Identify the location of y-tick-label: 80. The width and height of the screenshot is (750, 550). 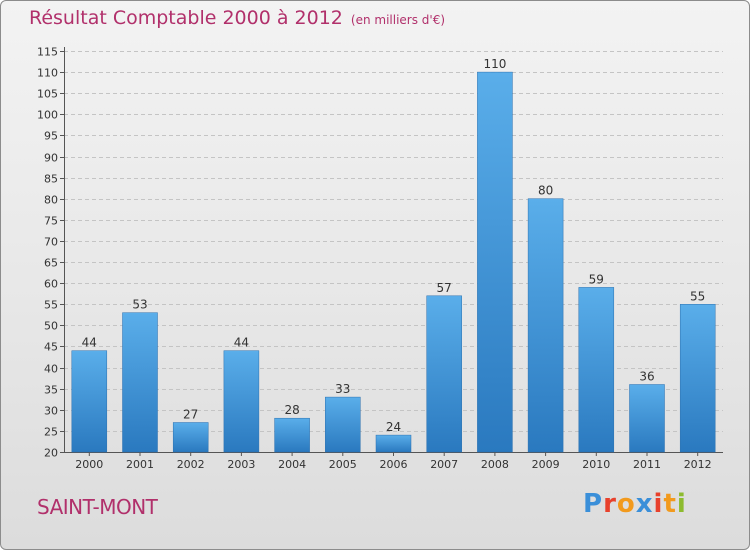
(51, 200).